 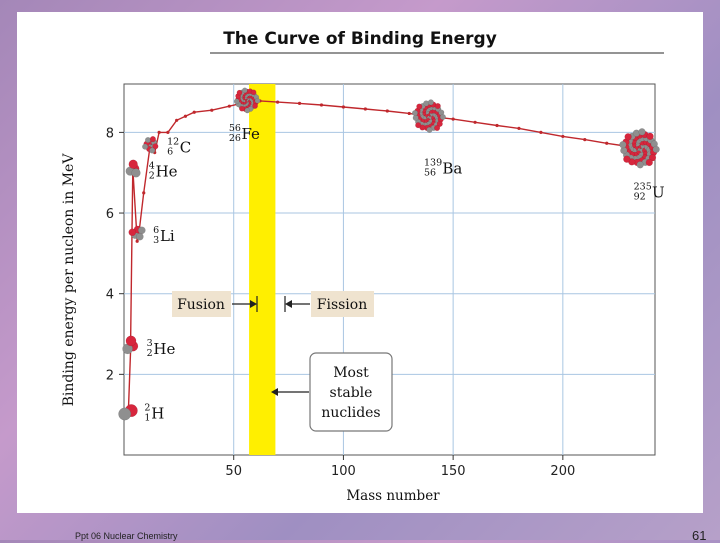 What do you see at coordinates (151, 235) in the screenshot?
I see `nuclide-li-6: 63 Li` at bounding box center [151, 235].